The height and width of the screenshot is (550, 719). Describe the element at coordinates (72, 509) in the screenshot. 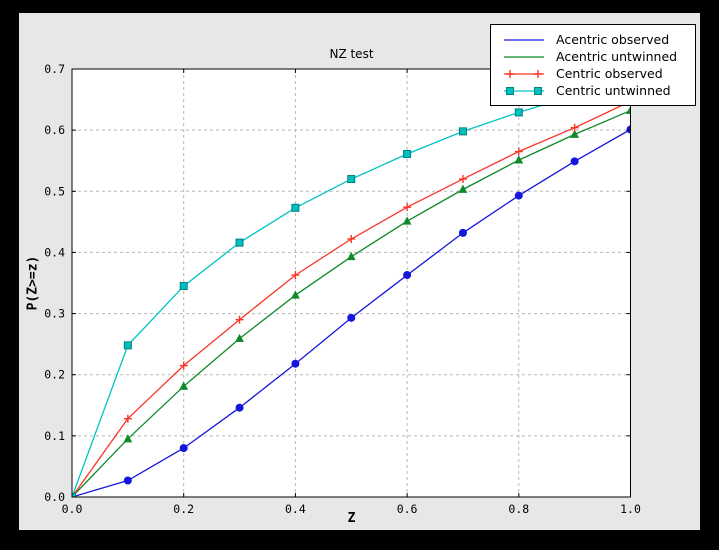

I see `x-tick-label: 0.0` at that location.